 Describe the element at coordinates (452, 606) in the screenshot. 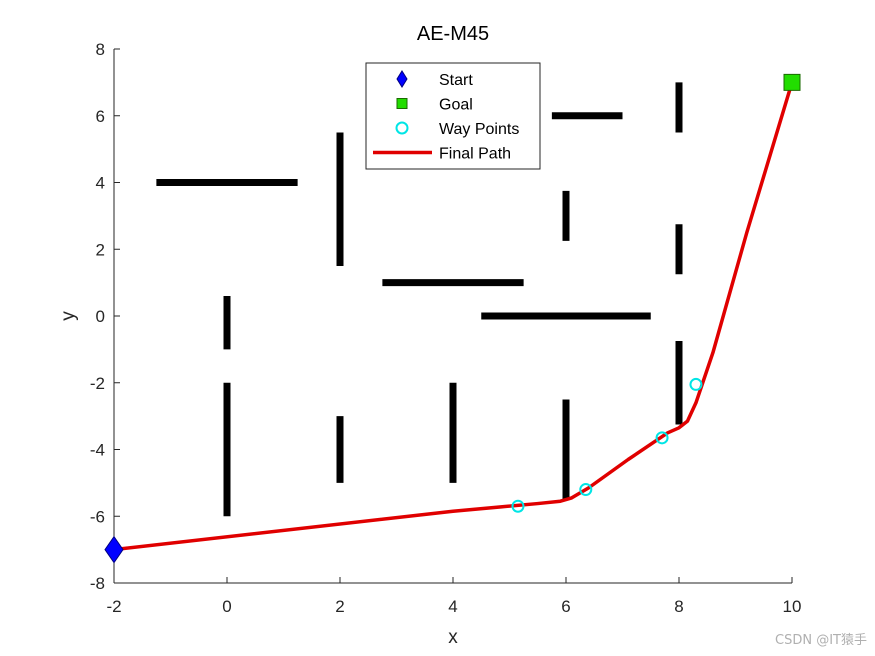

I see `x-tick-label: 4` at that location.